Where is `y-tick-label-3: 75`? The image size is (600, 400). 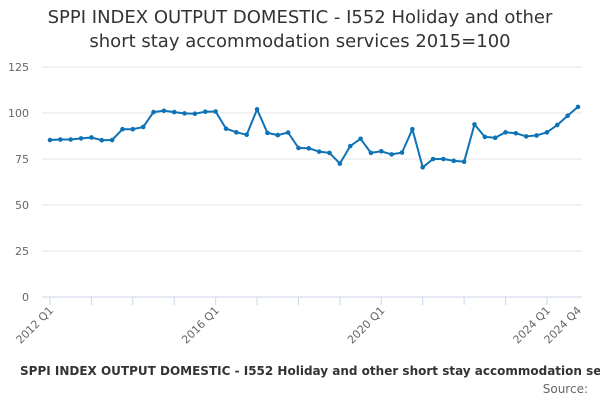 y-tick-label-3: 75 is located at coordinates (22, 159).